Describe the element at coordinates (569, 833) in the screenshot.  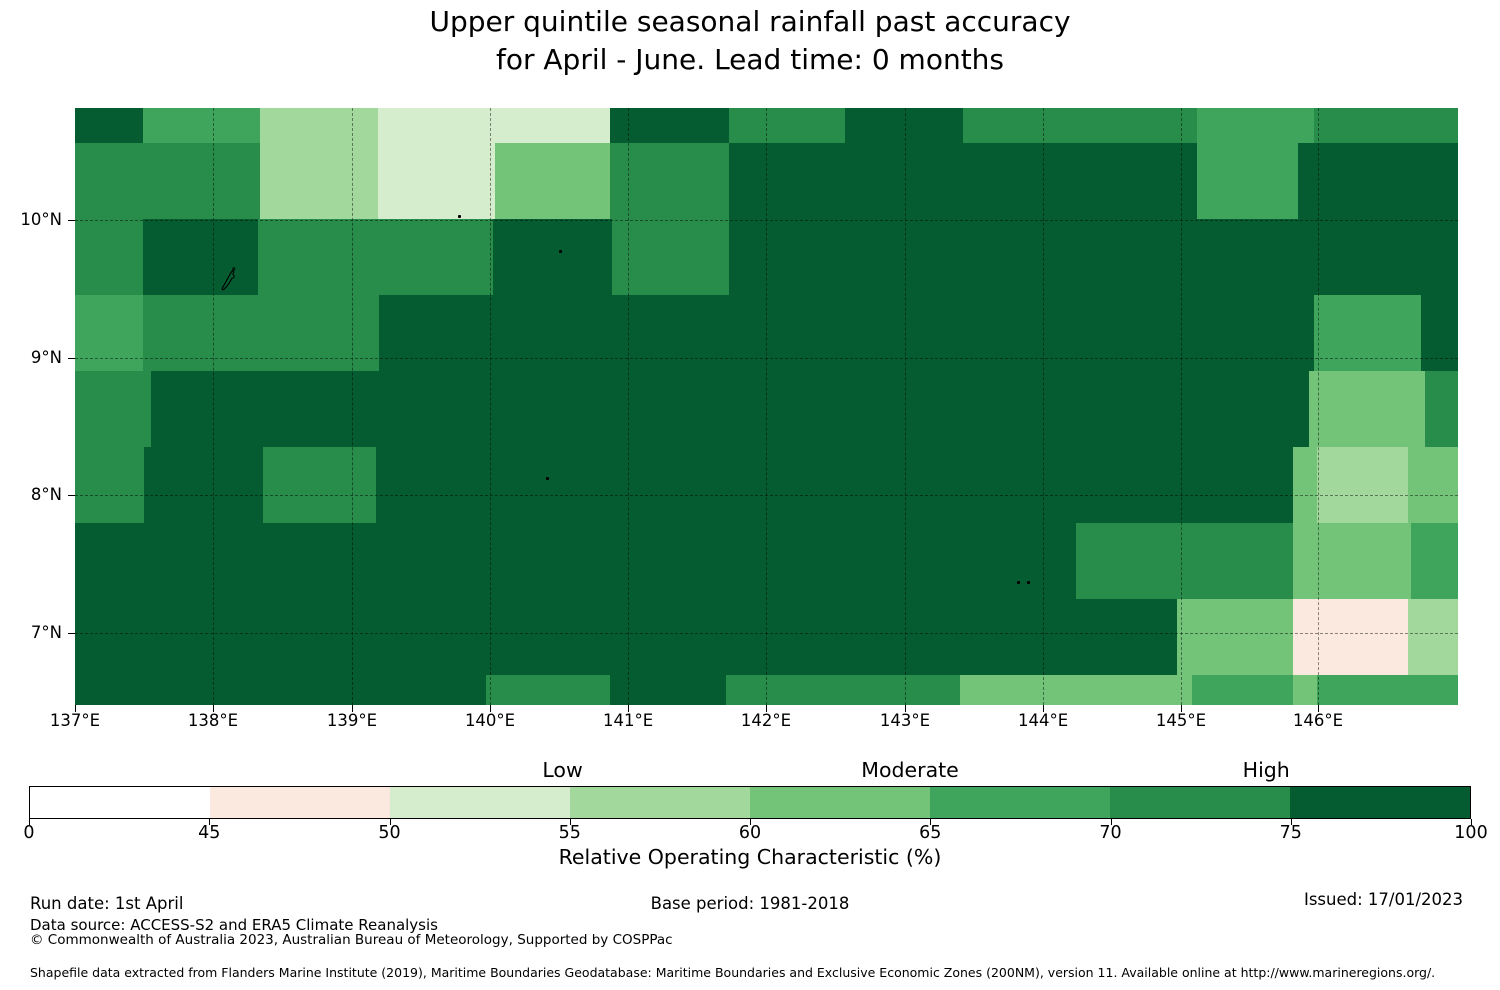
I see `colorbar-tick-label: 55` at that location.